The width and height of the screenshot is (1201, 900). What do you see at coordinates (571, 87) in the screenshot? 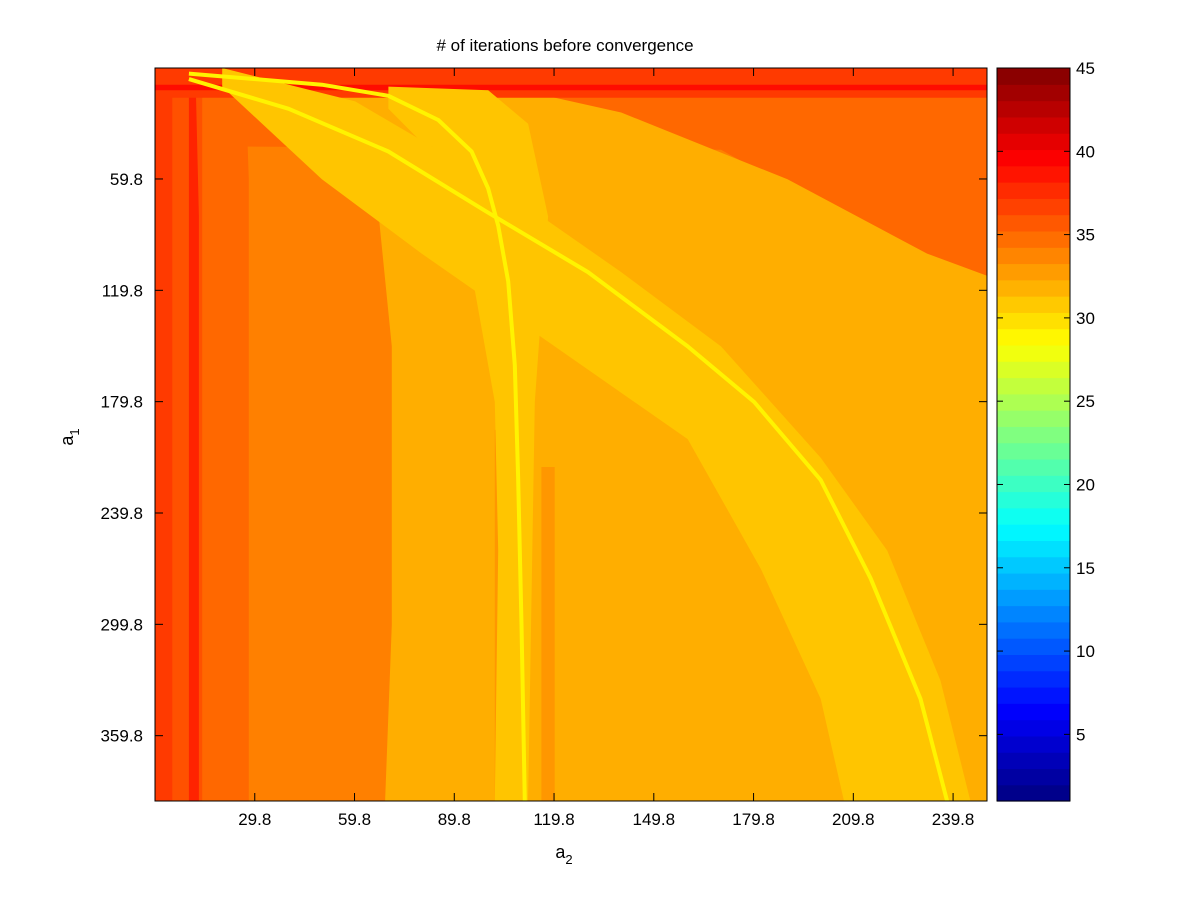
I see `region-top-line` at bounding box center [571, 87].